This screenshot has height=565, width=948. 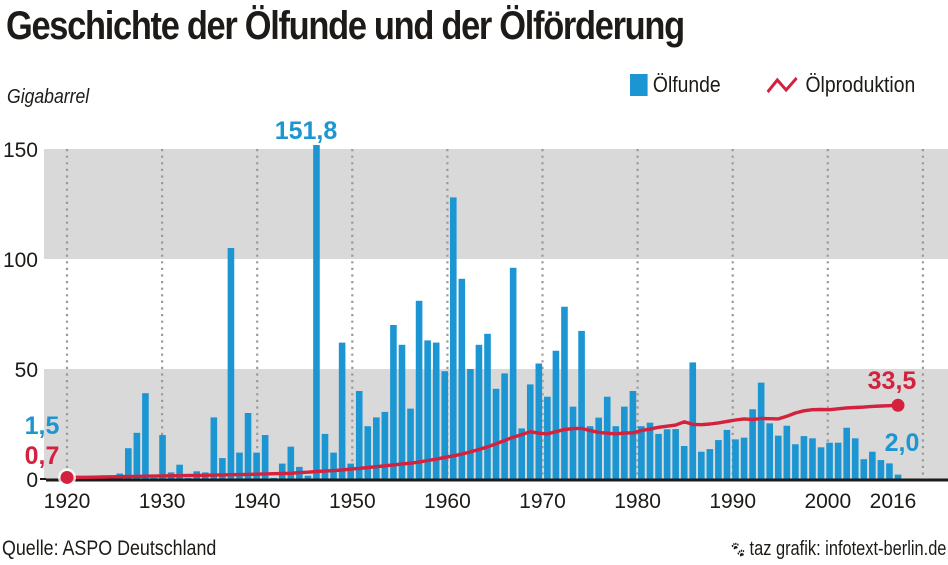 I want to click on bar-1955, so click(x=376, y=448).